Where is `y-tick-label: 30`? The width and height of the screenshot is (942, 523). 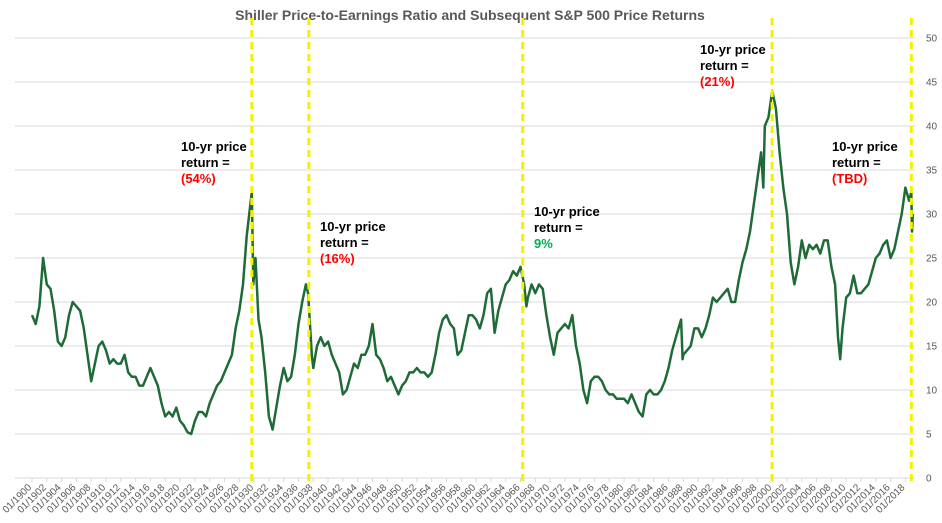 y-tick-label: 30 is located at coordinates (932, 215).